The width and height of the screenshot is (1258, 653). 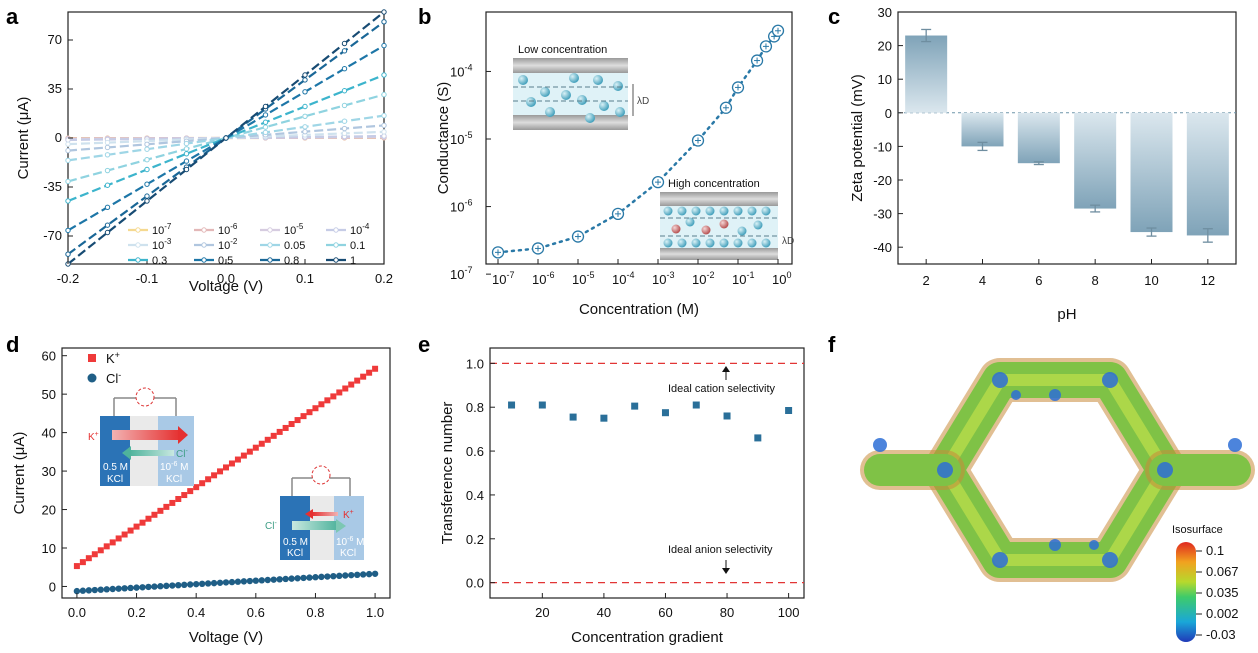 I want to click on x-tick-label-3: 0.1, so click(x=305, y=278).